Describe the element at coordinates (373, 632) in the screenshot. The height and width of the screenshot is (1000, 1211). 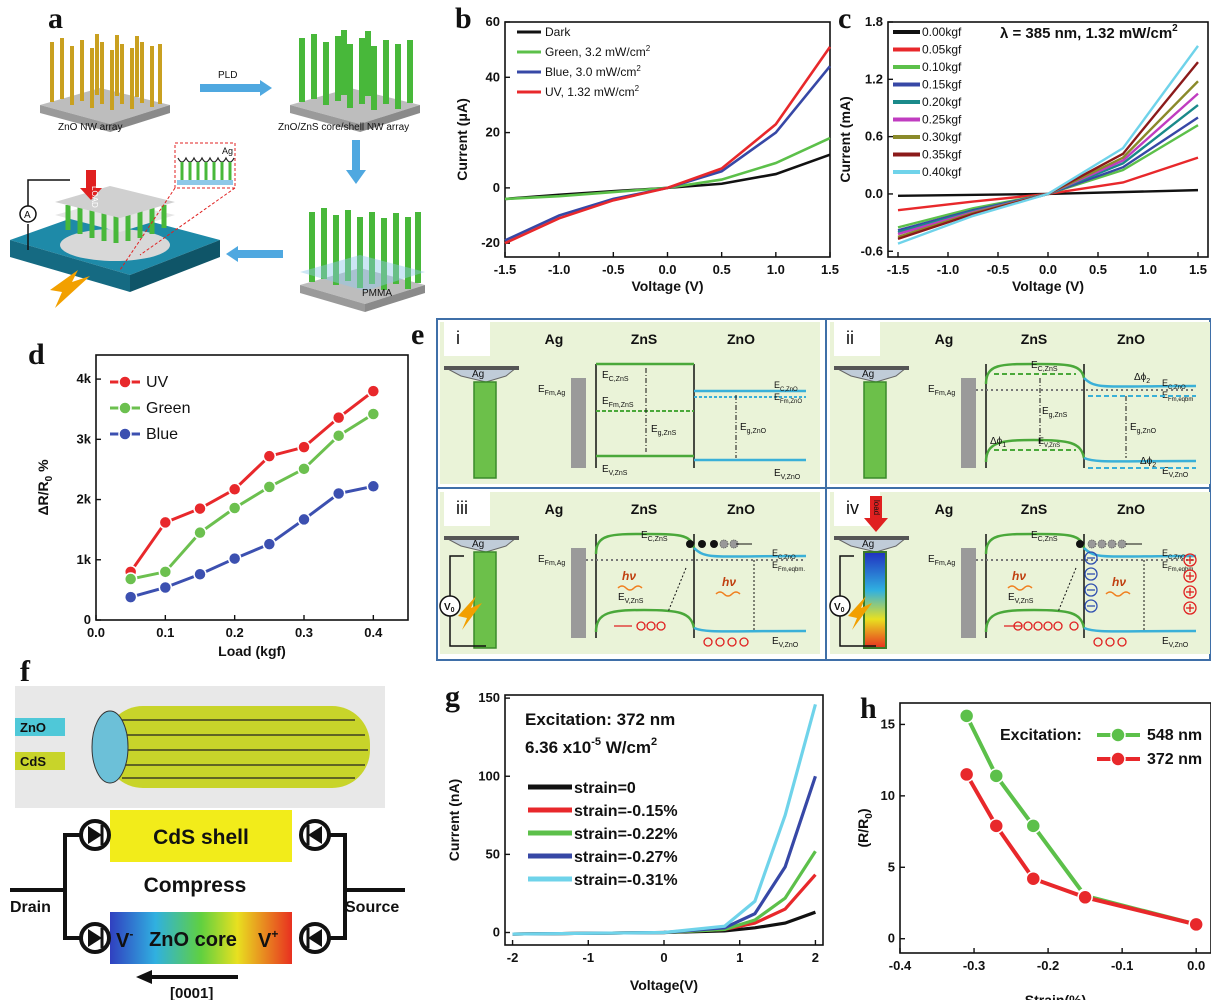
I see `x-tick-label: 0.4` at that location.